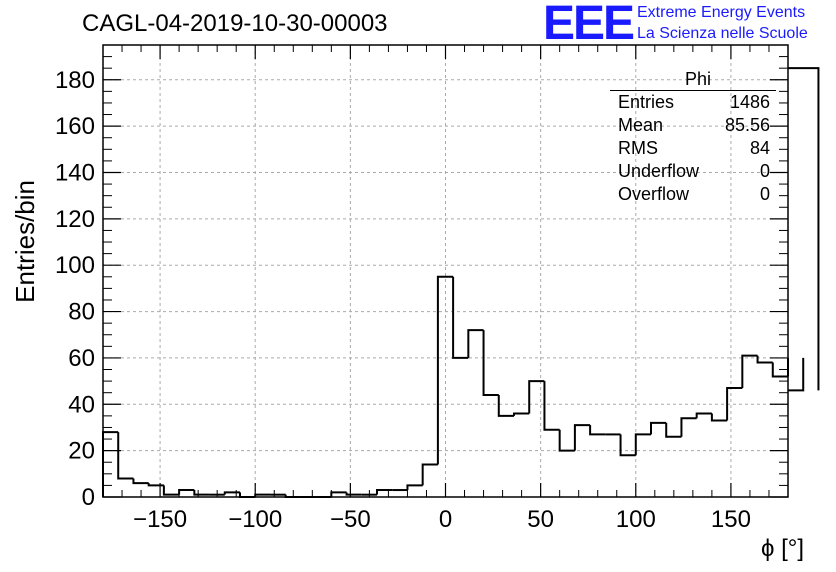  Describe the element at coordinates (88, 497) in the screenshot. I see `y-tick-label: 0` at that location.